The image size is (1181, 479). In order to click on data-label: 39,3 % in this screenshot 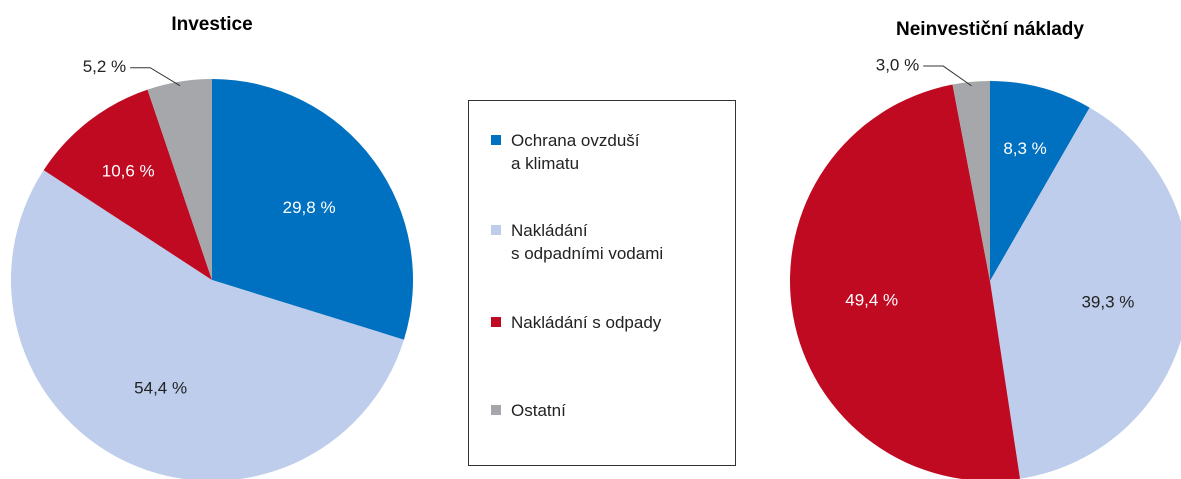, I will do `click(1107, 302)`.